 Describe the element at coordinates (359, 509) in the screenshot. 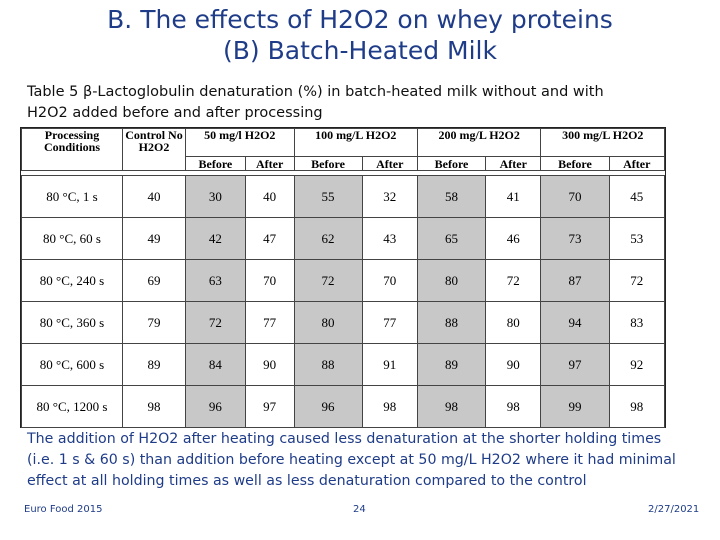

I see `footer-page-number: 24` at that location.